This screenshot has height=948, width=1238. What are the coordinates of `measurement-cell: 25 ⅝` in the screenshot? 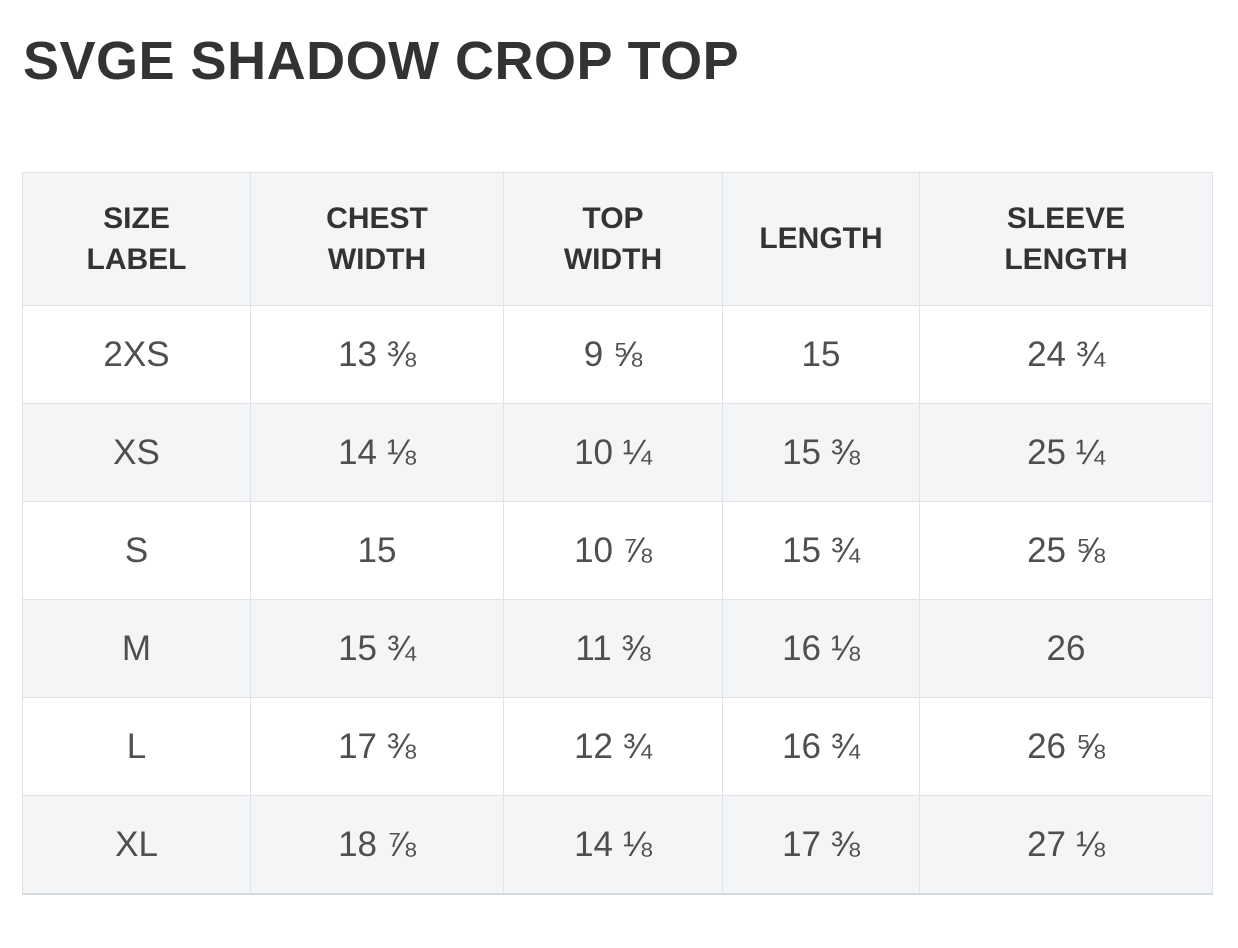 It's located at (1066, 550).